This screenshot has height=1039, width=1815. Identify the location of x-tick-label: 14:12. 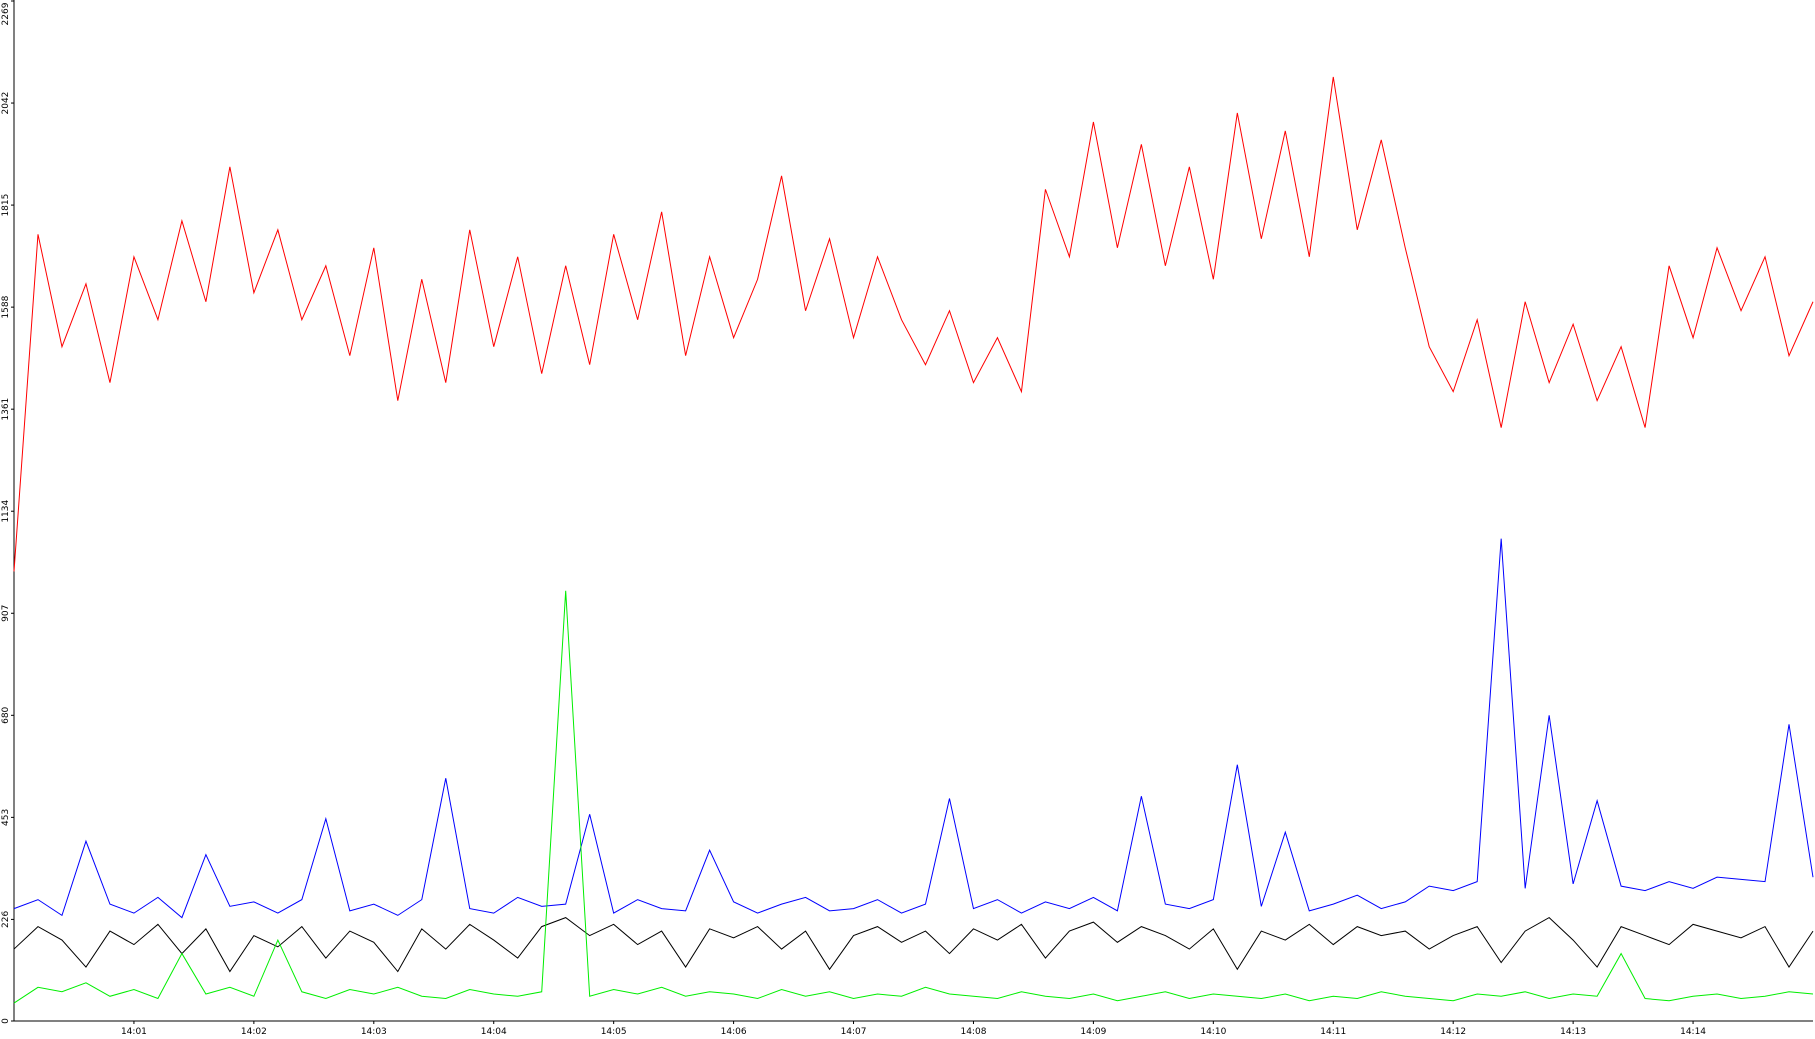
(1453, 1032).